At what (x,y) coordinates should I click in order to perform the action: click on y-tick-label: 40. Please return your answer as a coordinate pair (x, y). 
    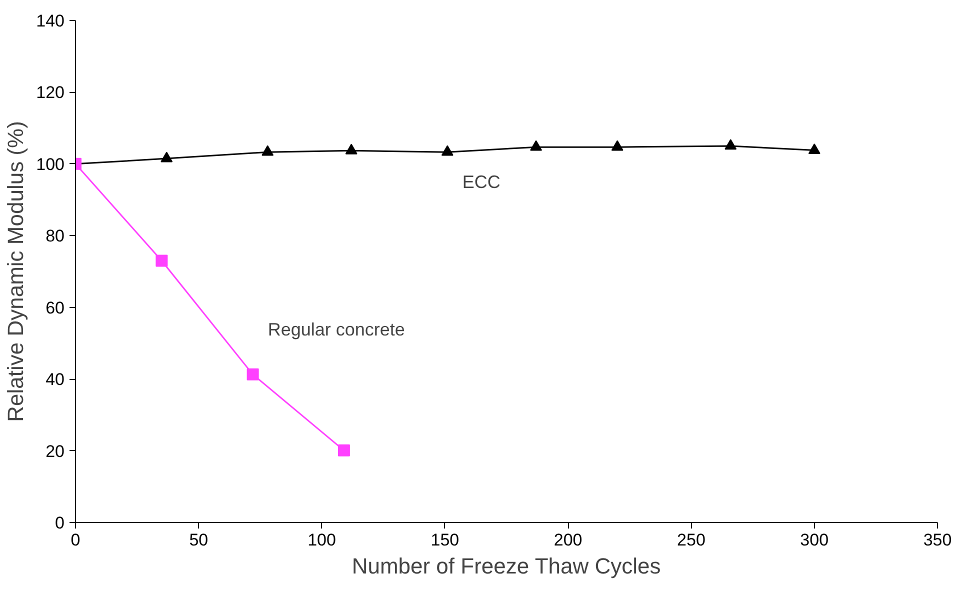
    Looking at the image, I should click on (55, 380).